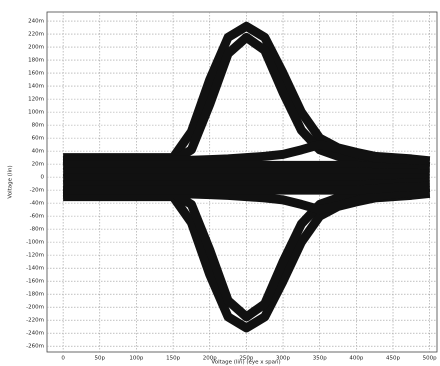  I want to click on y-tick-label: -40m, so click(37, 204).